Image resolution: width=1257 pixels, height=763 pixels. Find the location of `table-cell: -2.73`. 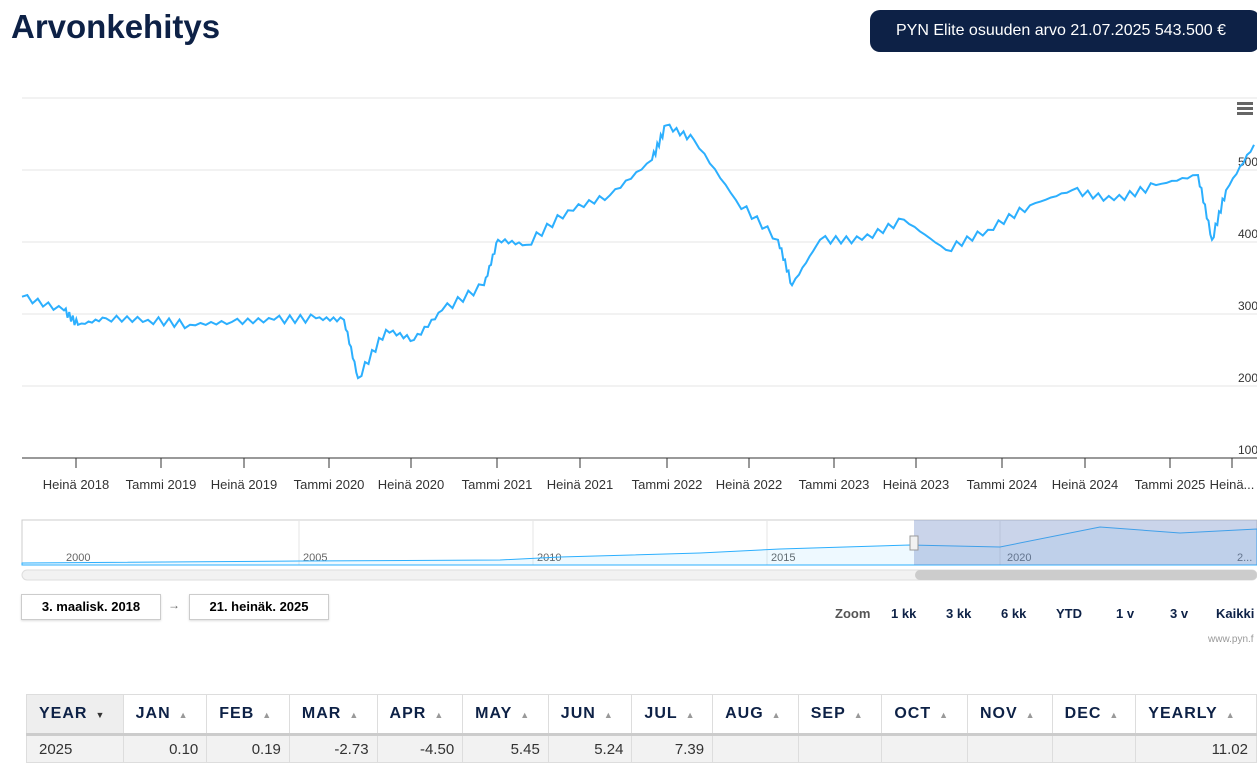

table-cell: -2.73 is located at coordinates (333, 748).